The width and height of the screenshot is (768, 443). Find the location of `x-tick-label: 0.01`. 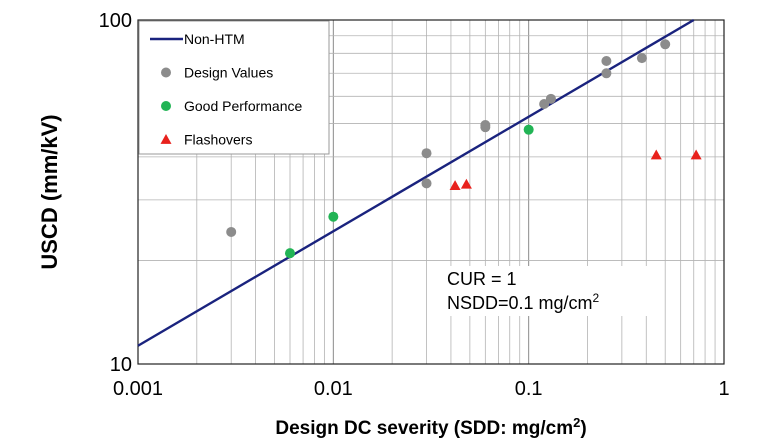

x-tick-label: 0.01 is located at coordinates (333, 389).